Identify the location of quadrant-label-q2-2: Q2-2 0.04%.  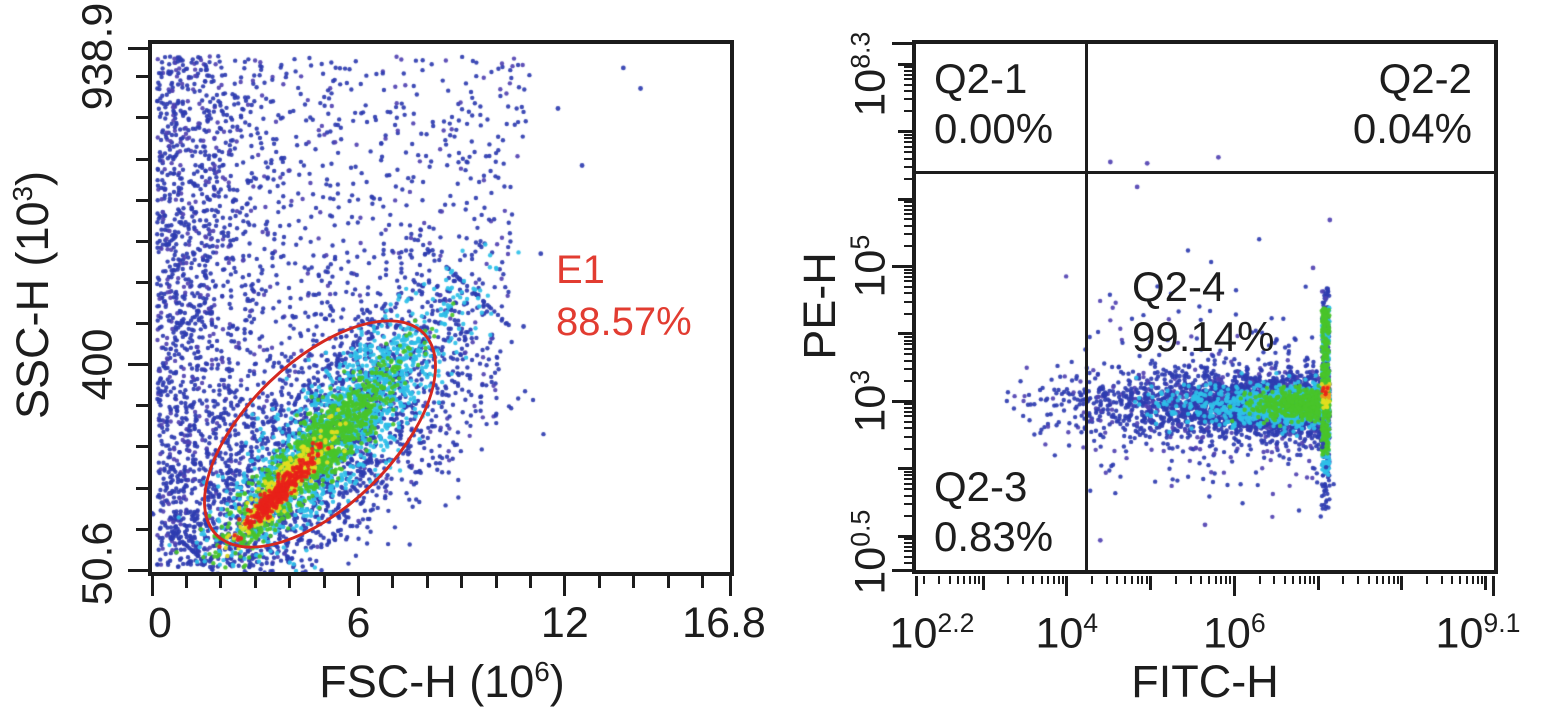
(1412, 104).